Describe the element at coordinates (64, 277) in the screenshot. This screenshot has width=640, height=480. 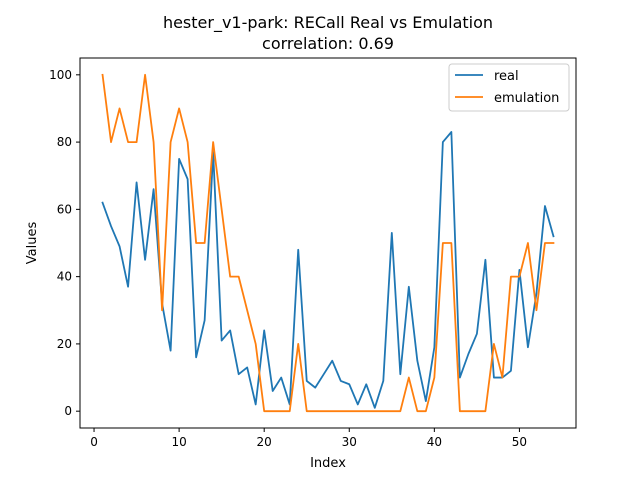
I see `y-tick-label: 40` at that location.